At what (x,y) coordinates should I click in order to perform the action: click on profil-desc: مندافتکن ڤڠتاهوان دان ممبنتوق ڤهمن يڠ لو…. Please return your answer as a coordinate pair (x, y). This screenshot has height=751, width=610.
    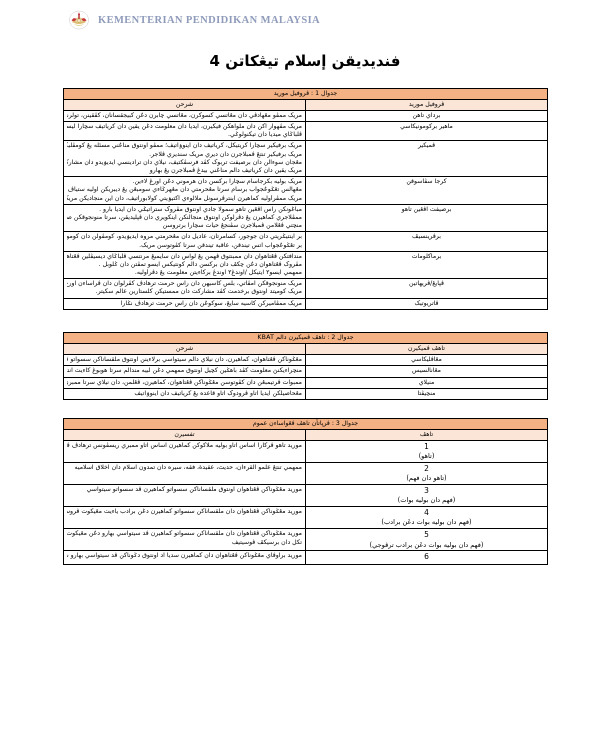
    Looking at the image, I should click on (184, 265).